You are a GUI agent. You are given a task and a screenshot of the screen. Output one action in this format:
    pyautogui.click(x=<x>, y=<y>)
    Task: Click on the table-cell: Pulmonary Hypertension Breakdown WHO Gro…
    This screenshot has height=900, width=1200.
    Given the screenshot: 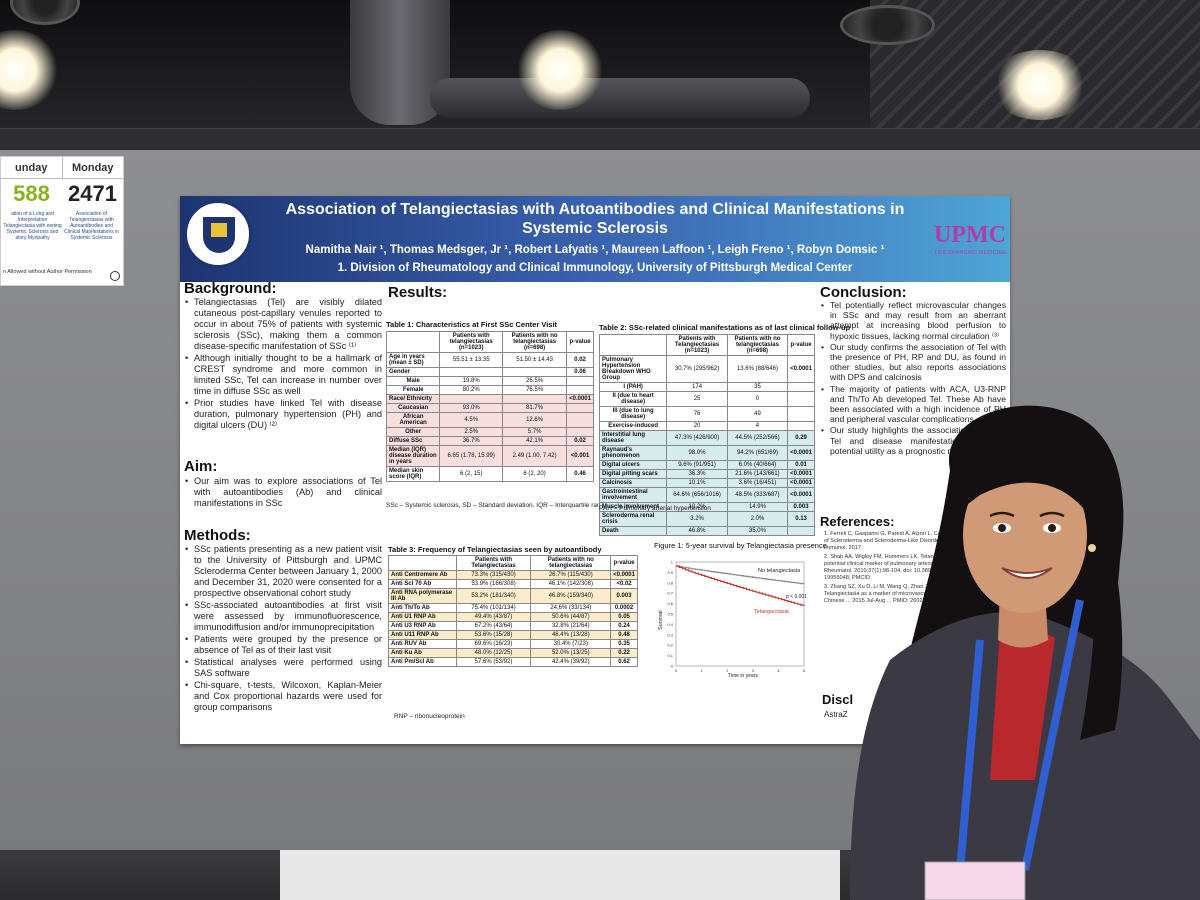 What is the action you would take?
    pyautogui.click(x=633, y=369)
    